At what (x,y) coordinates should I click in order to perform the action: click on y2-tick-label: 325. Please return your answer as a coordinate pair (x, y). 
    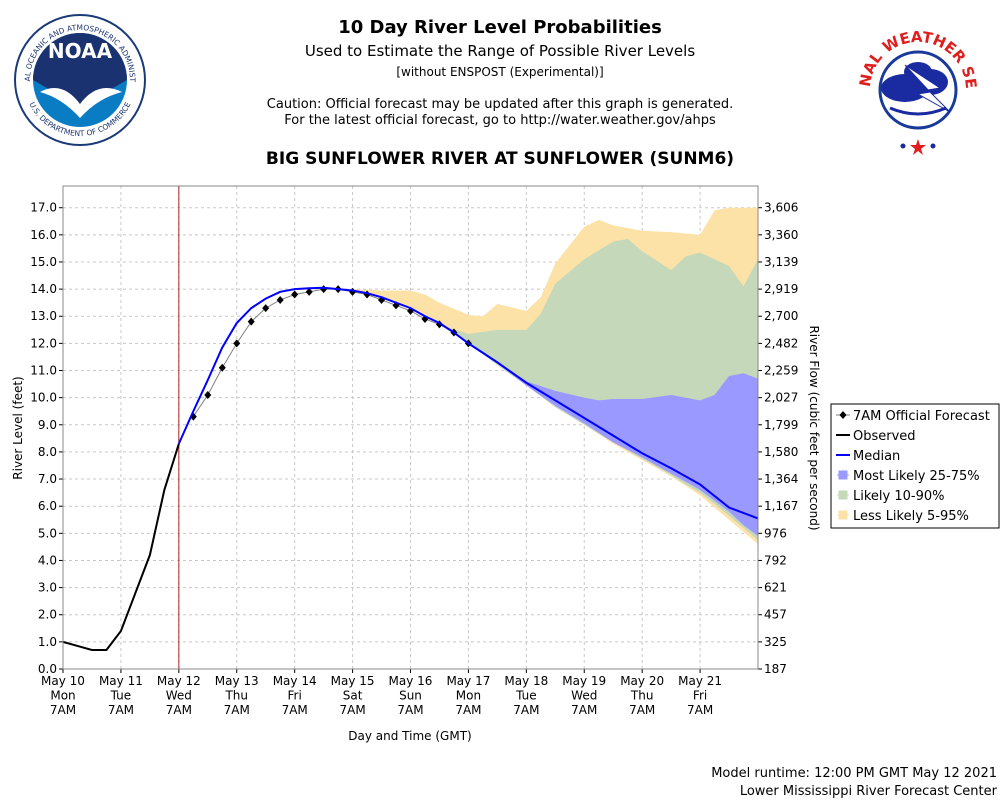
    Looking at the image, I should click on (775, 642).